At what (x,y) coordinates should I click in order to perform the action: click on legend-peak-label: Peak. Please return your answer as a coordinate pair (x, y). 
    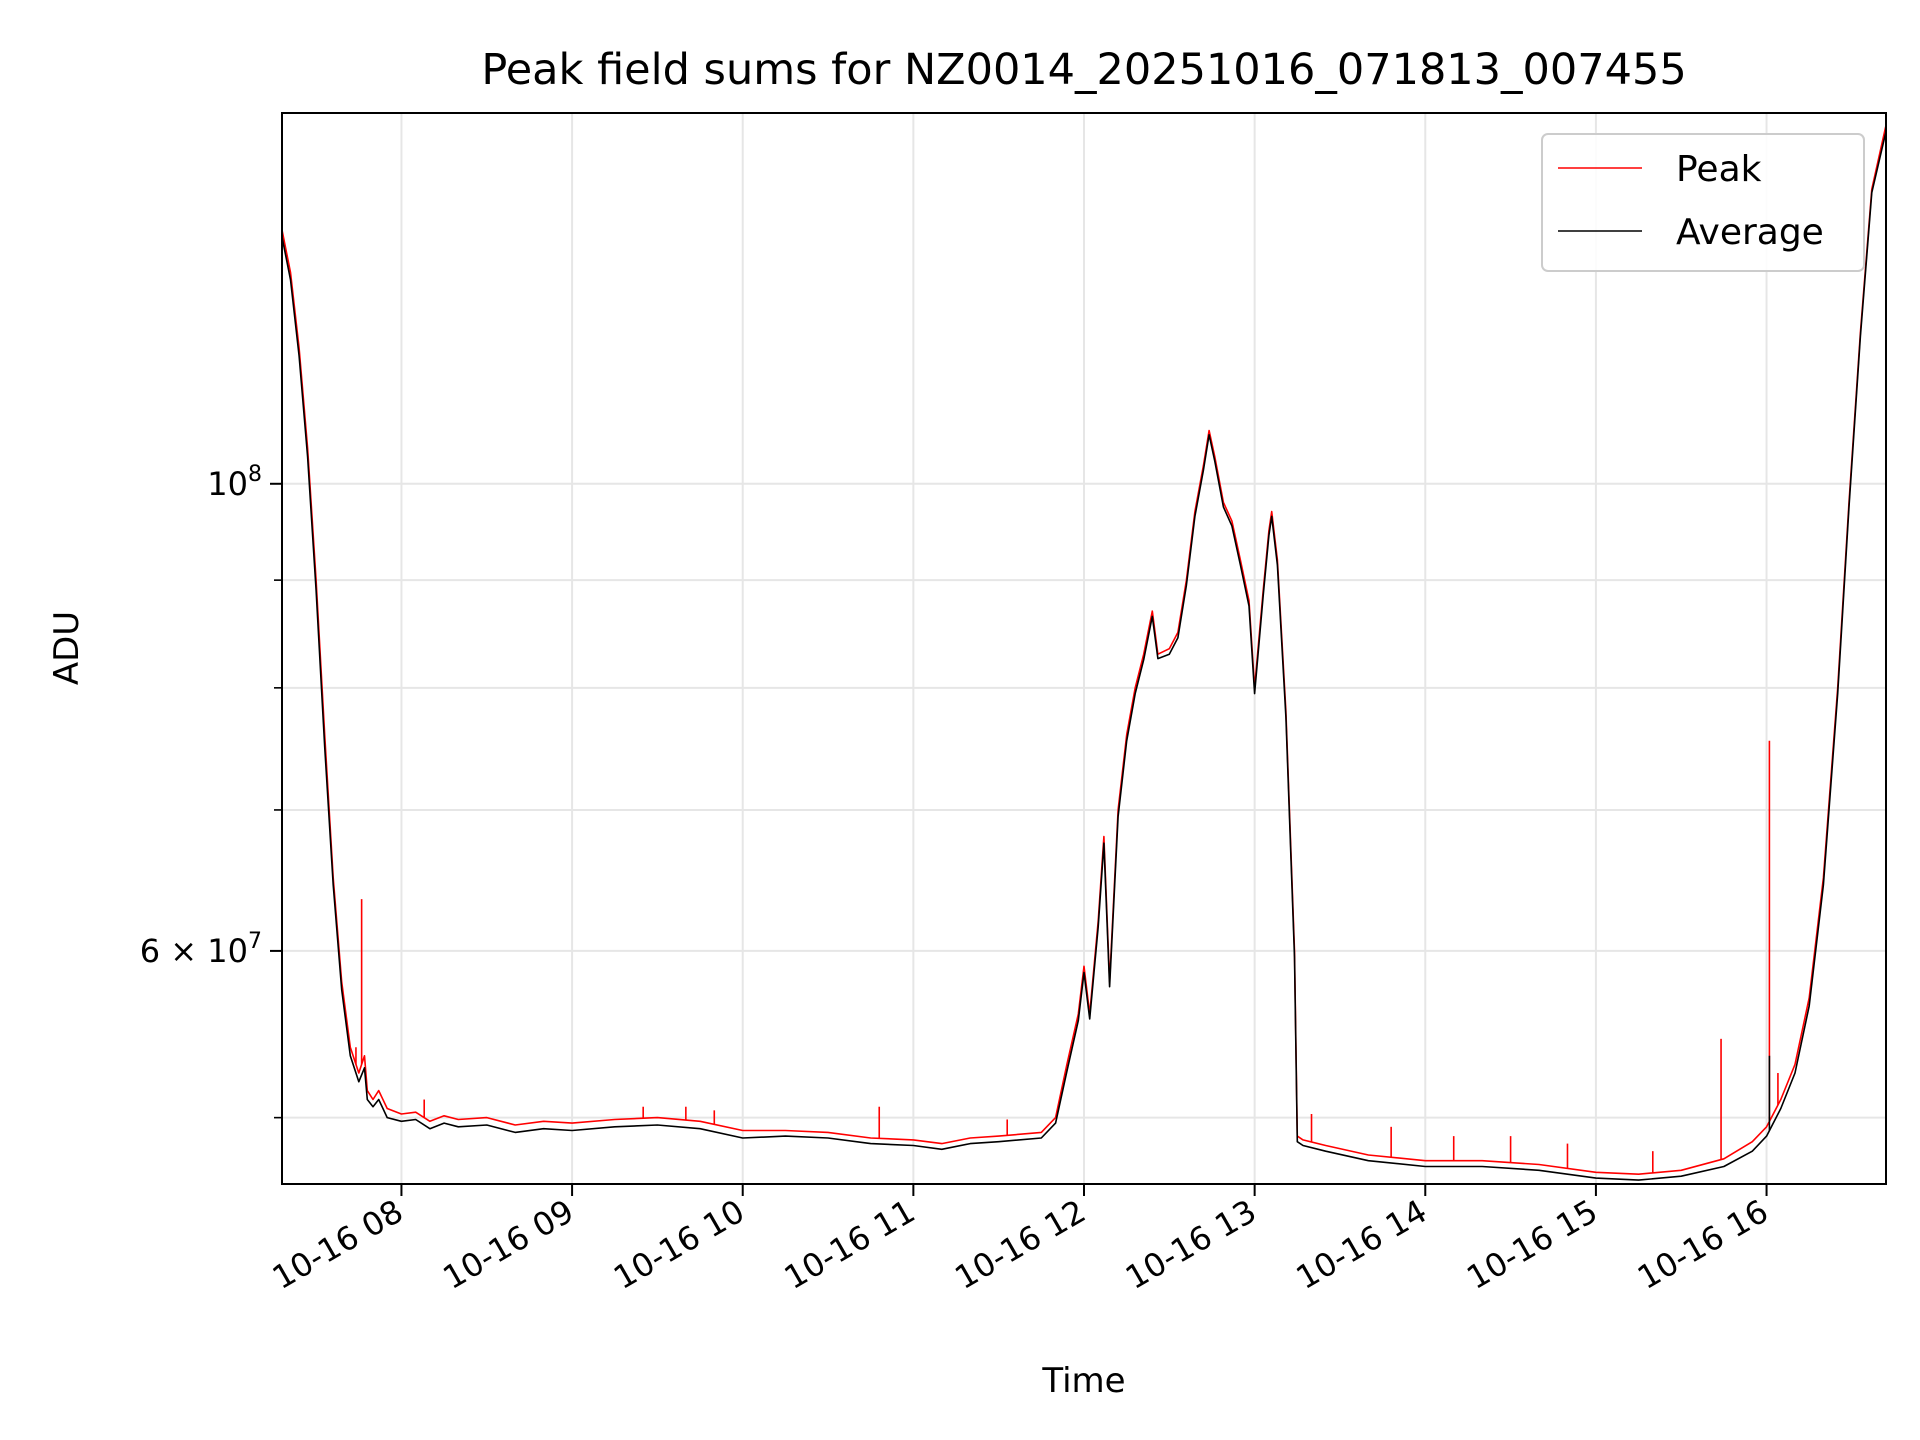
    Looking at the image, I should click on (1719, 169).